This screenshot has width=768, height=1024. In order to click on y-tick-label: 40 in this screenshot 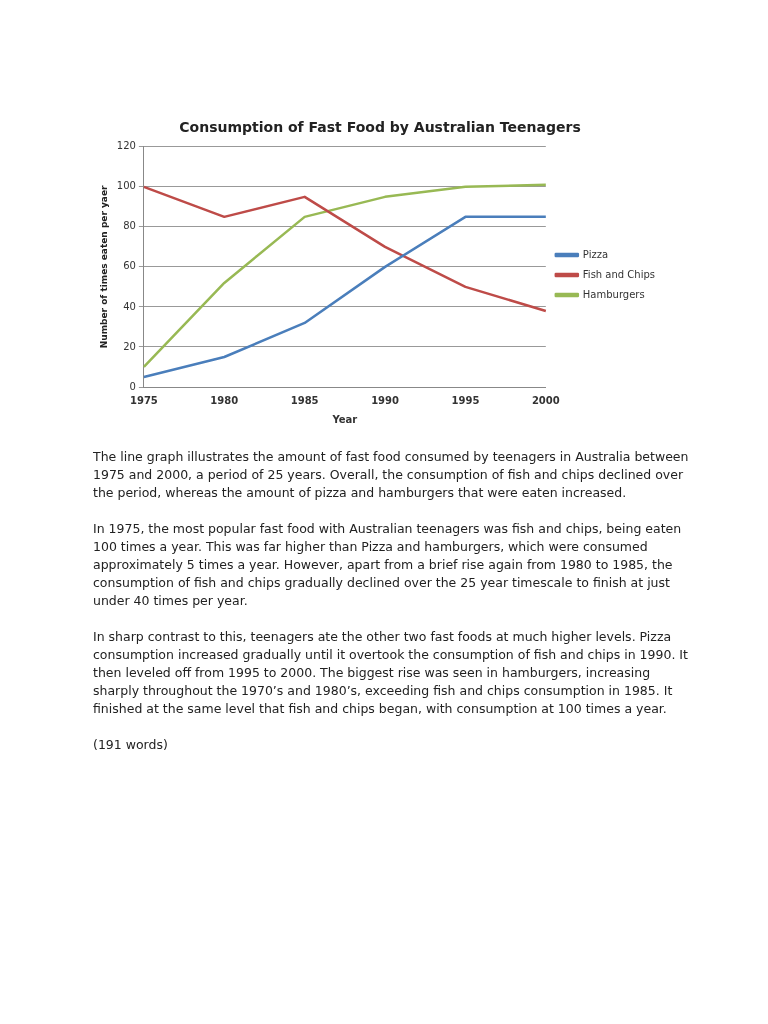, I will do `click(129, 306)`.